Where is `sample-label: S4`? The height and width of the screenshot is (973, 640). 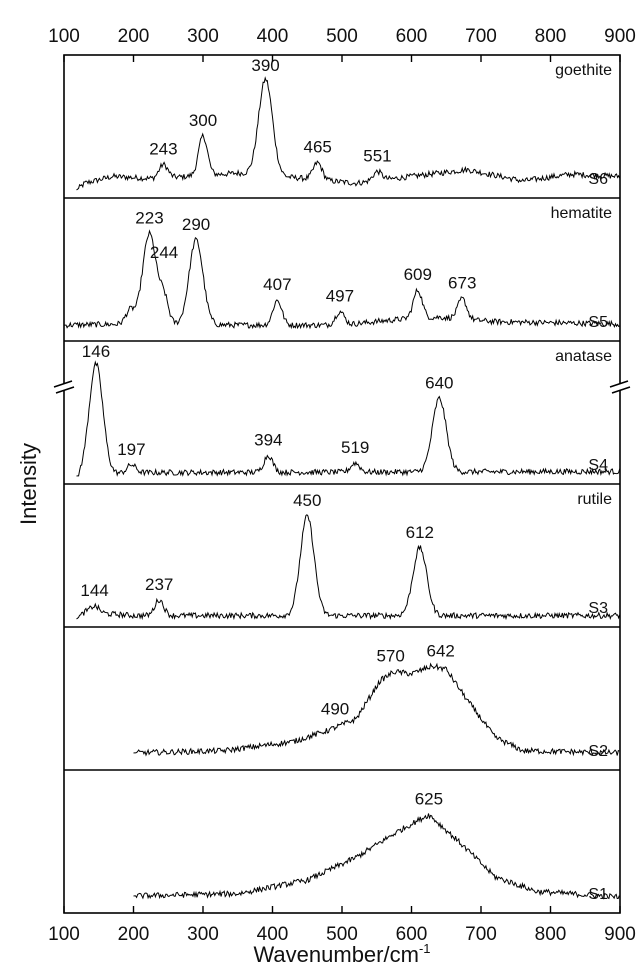 sample-label: S4 is located at coordinates (598, 465).